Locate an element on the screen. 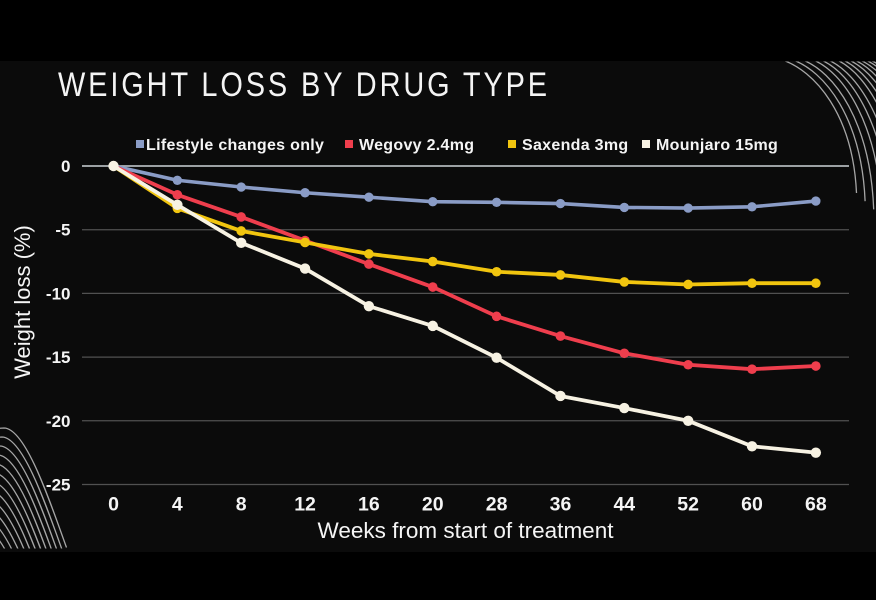 The width and height of the screenshot is (876, 600). svg-text: 8 is located at coordinates (241, 504).